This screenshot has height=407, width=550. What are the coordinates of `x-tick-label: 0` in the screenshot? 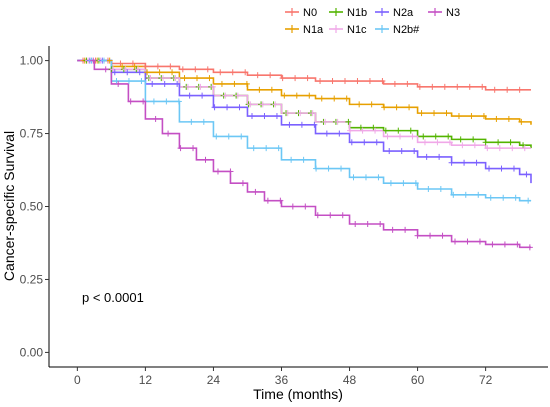 It's located at (77, 380).